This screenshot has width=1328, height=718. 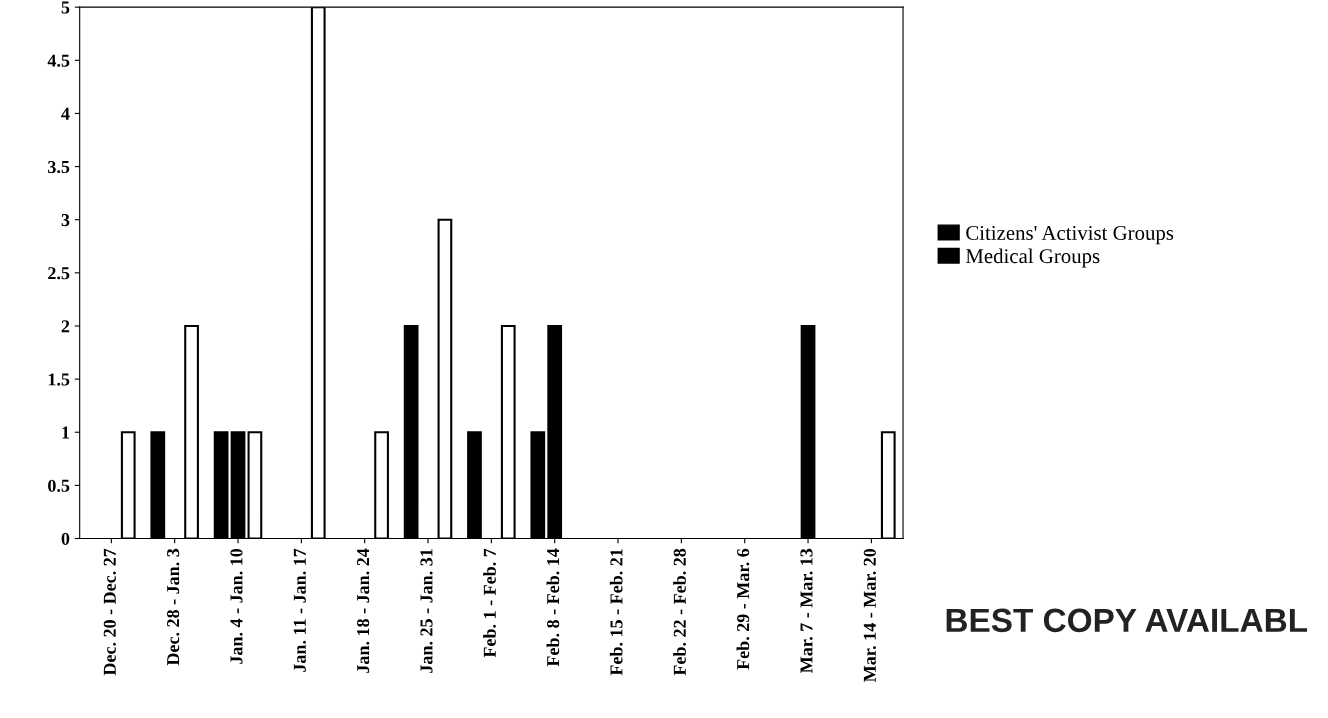 I want to click on x-tick-label: Feb. 22 - Feb. 28, so click(x=679, y=612).